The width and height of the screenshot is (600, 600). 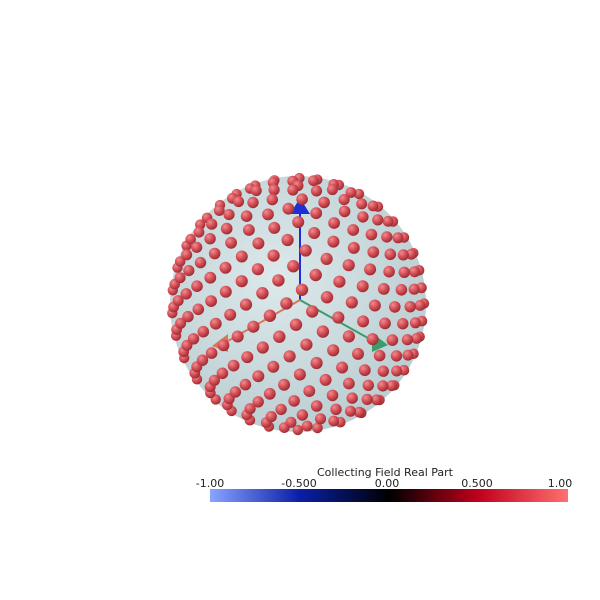 I want to click on colorbar-tick-low: -0.500, so click(x=299, y=483).